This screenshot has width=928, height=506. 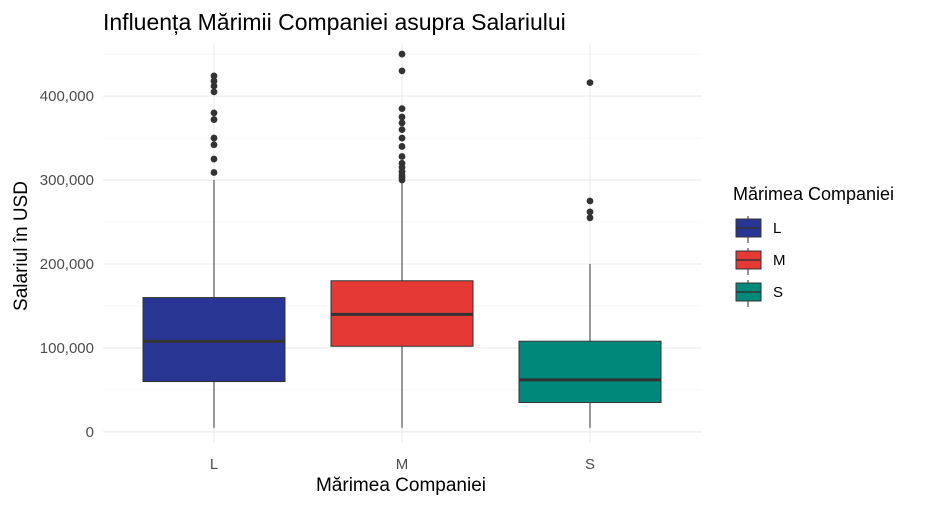 I want to click on box-S, so click(x=590, y=253).